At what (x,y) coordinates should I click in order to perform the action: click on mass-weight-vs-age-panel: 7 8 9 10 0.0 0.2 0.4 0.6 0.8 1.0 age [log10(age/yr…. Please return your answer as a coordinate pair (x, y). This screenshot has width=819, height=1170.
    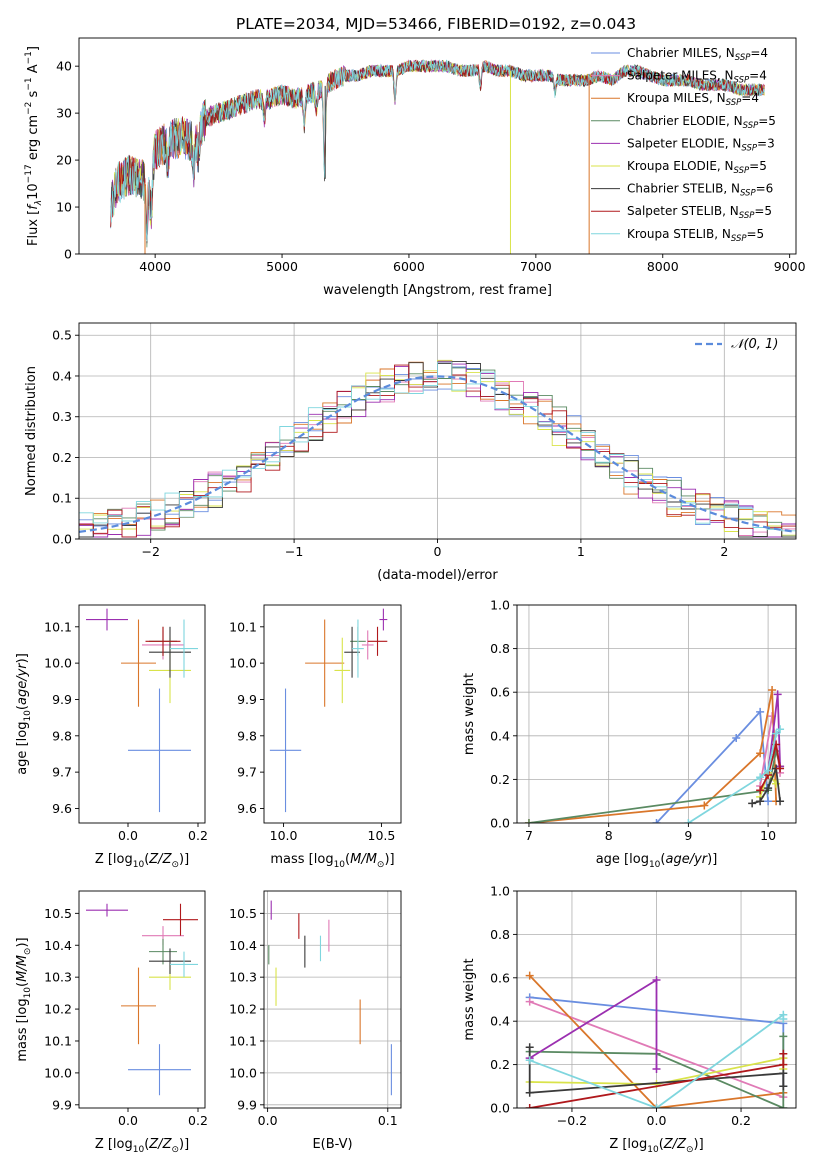
    Looking at the image, I should click on (629, 734).